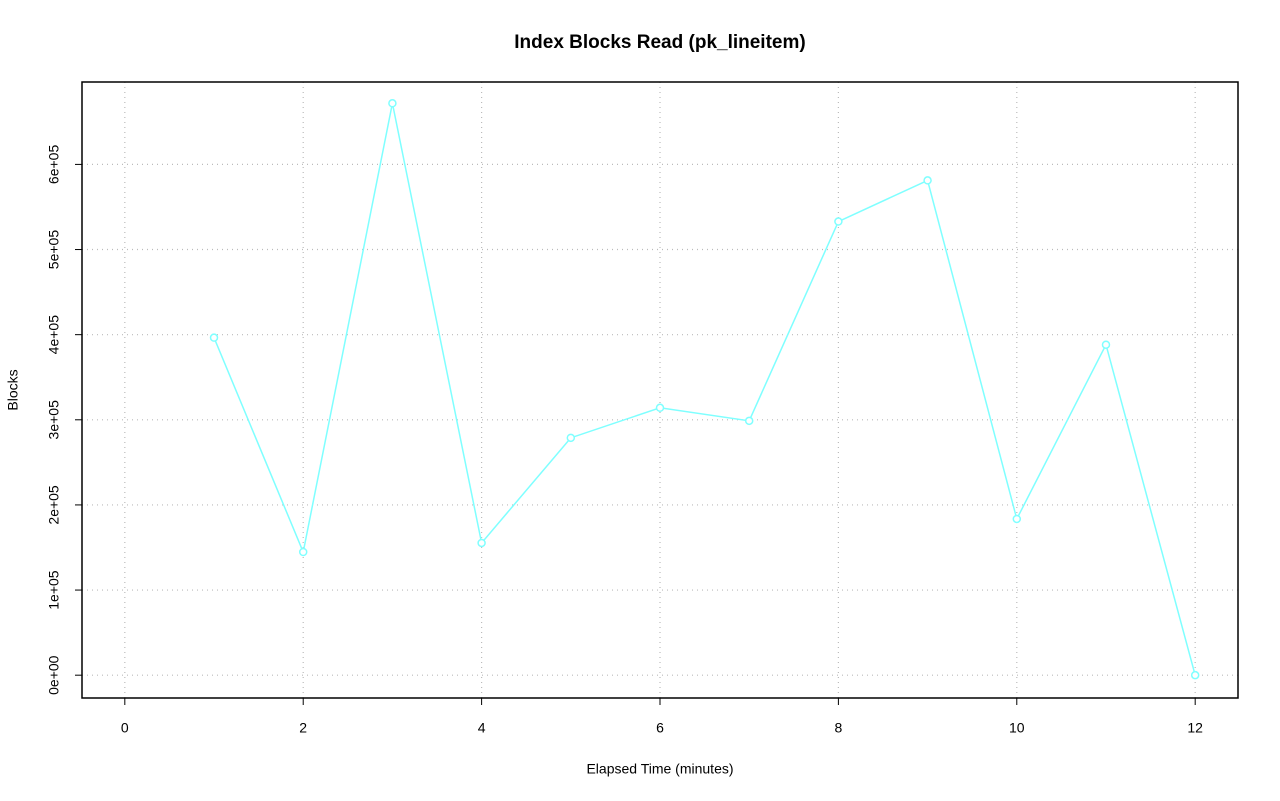  What do you see at coordinates (13, 389) in the screenshot?
I see `y-axis-label: Blocks` at bounding box center [13, 389].